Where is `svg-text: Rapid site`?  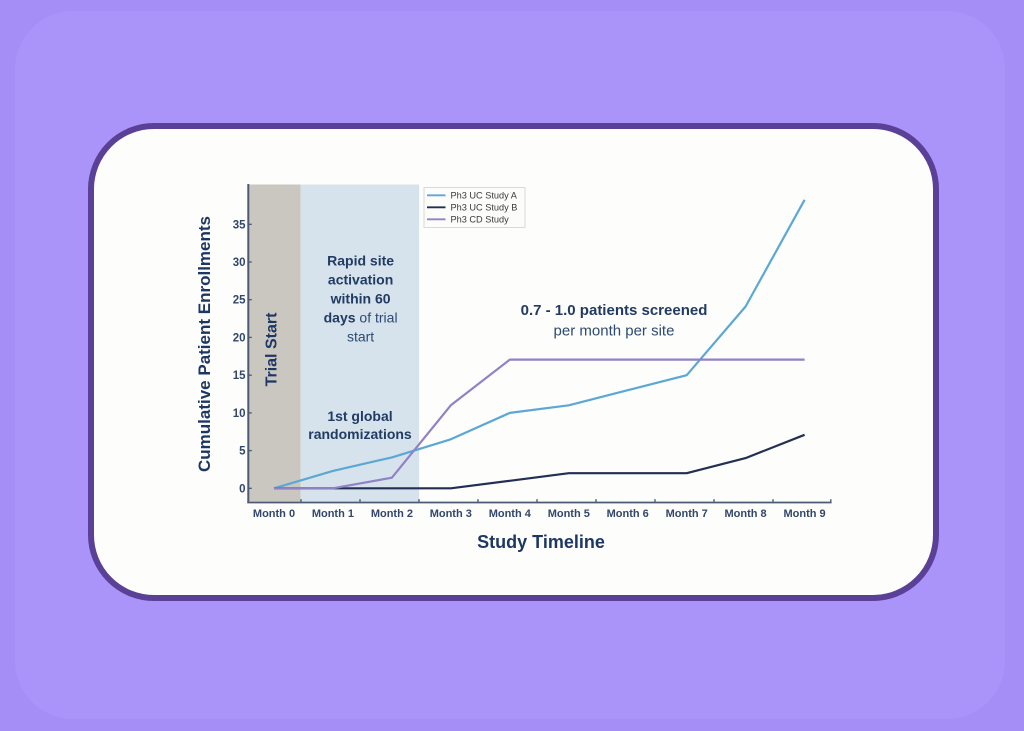 svg-text: Rapid site is located at coordinates (360, 261).